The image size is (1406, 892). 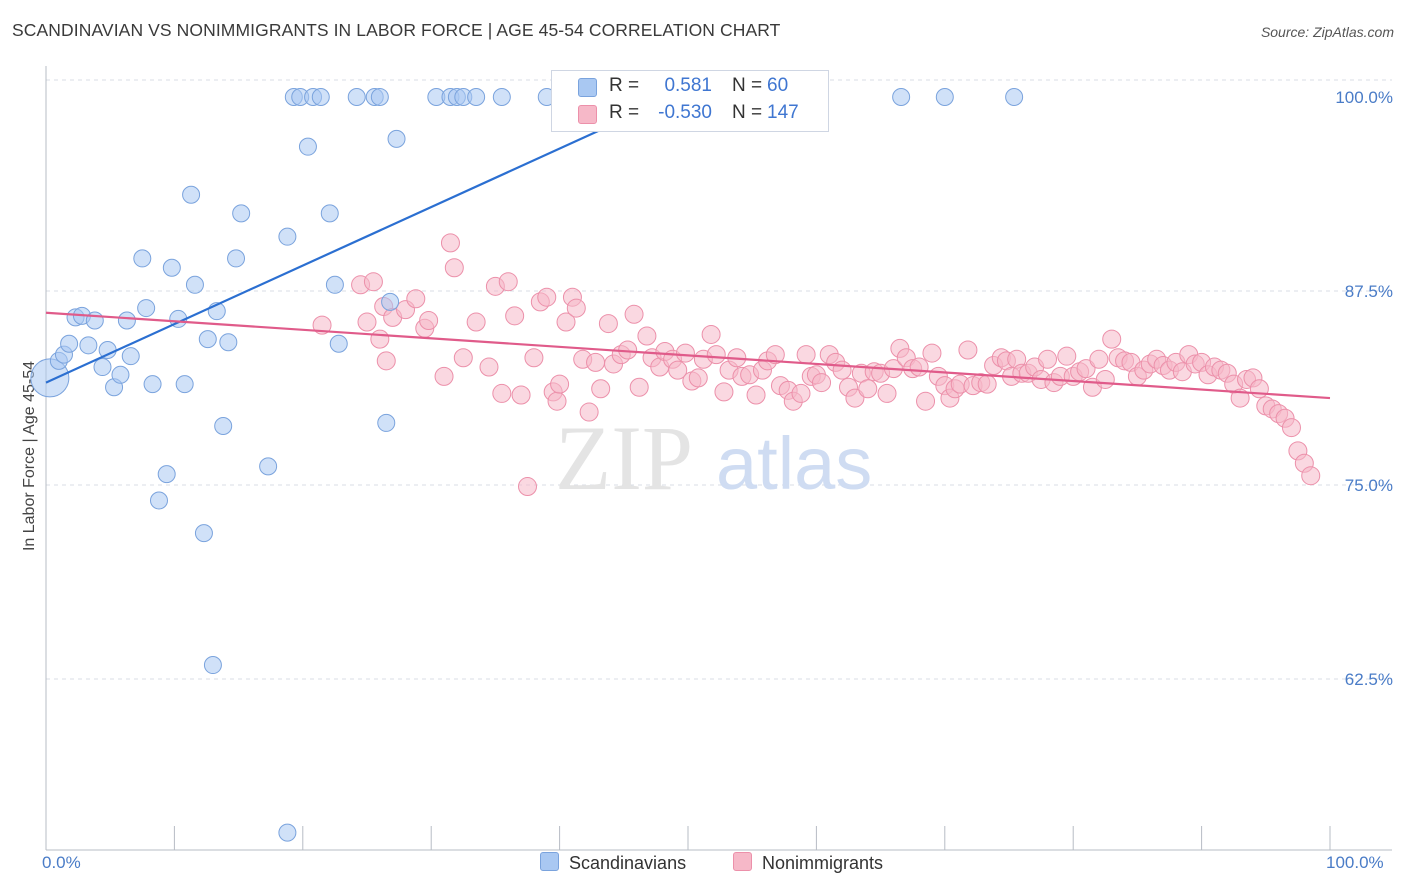 I want to click on watermark-atlas: atlas, so click(x=794, y=463).